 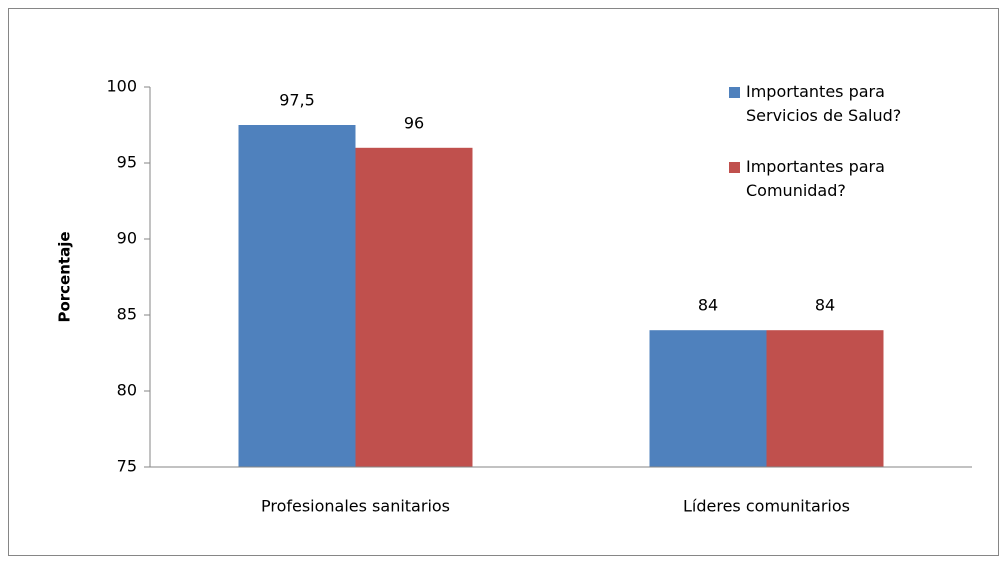 I want to click on y-tick-label: 80, so click(x=127, y=390).